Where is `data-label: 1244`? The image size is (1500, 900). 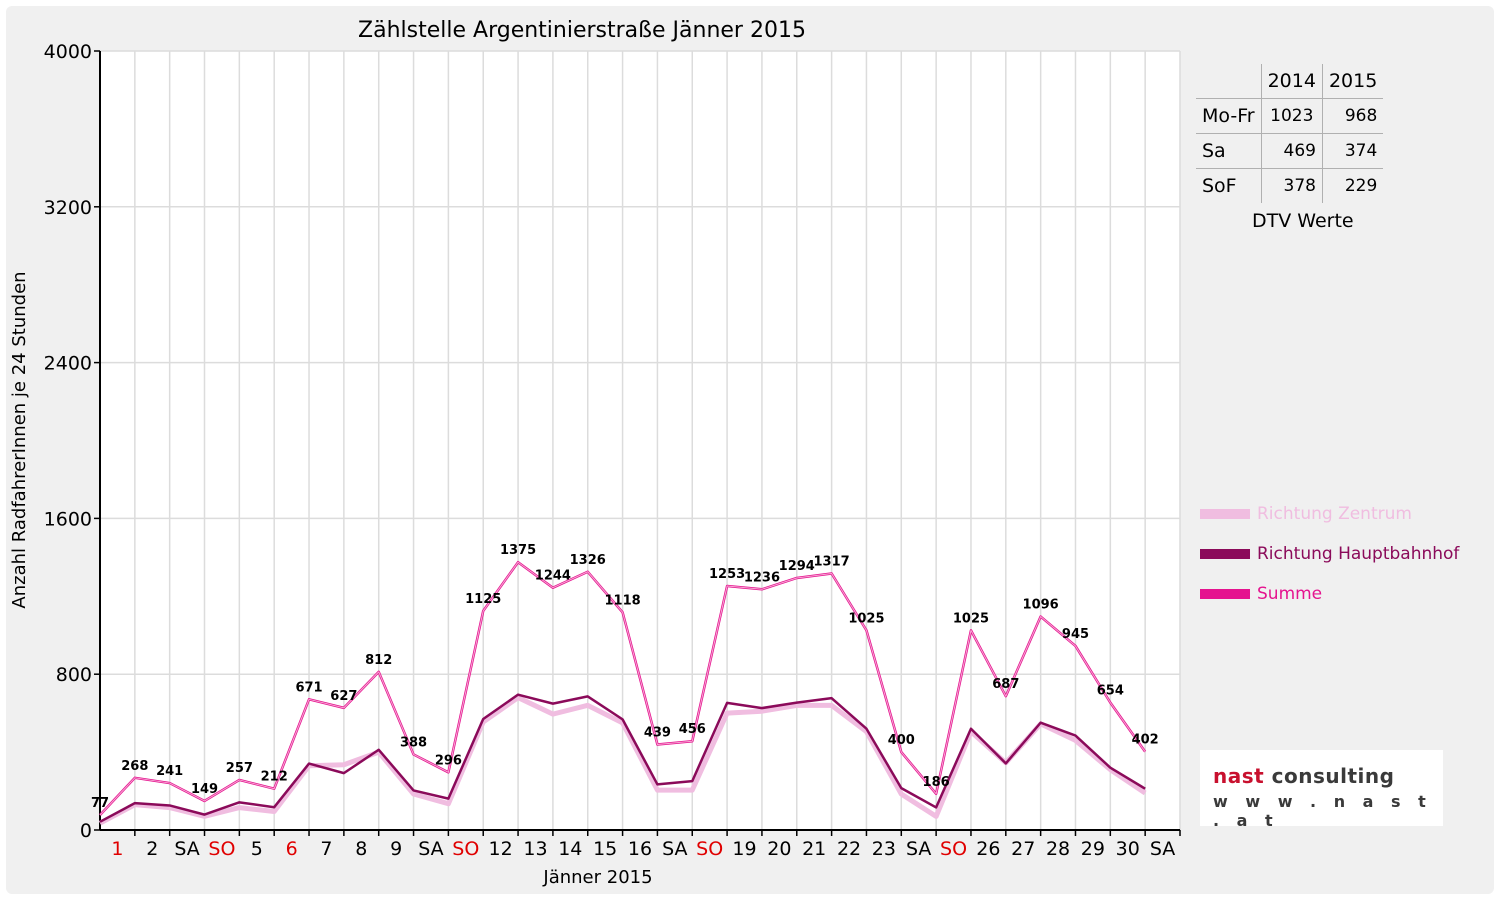
data-label: 1244 is located at coordinates (553, 576).